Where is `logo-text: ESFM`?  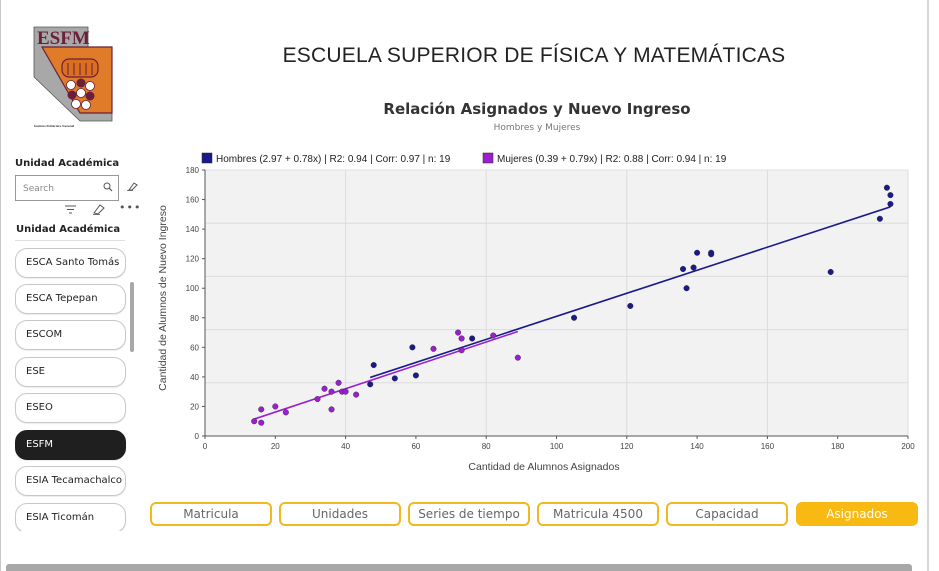 logo-text: ESFM is located at coordinates (63, 38).